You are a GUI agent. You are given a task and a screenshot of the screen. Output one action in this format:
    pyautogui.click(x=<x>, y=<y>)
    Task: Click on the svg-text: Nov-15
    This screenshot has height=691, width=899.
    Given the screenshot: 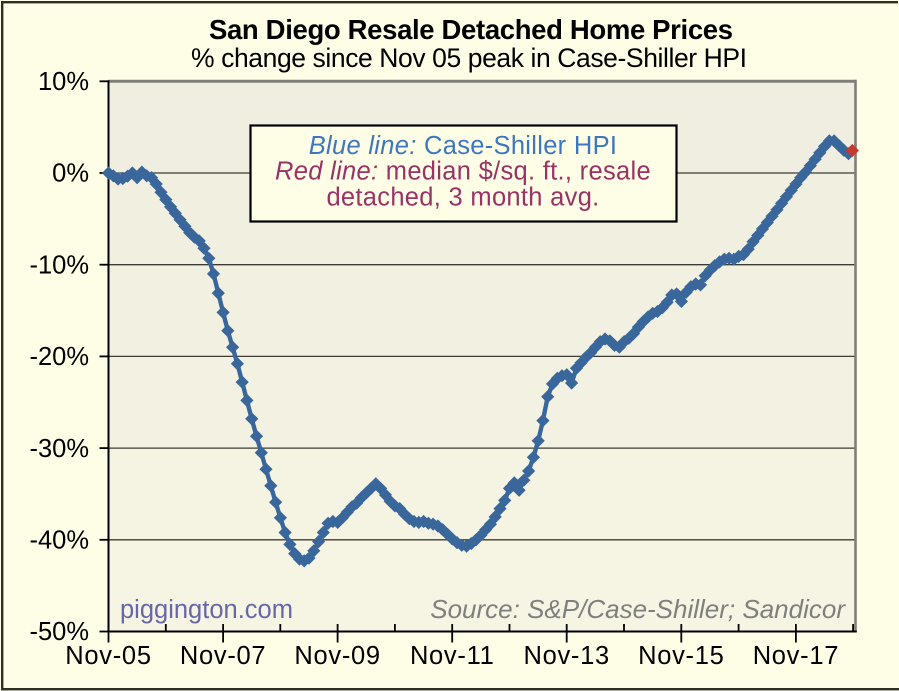 What is the action you would take?
    pyautogui.click(x=681, y=656)
    